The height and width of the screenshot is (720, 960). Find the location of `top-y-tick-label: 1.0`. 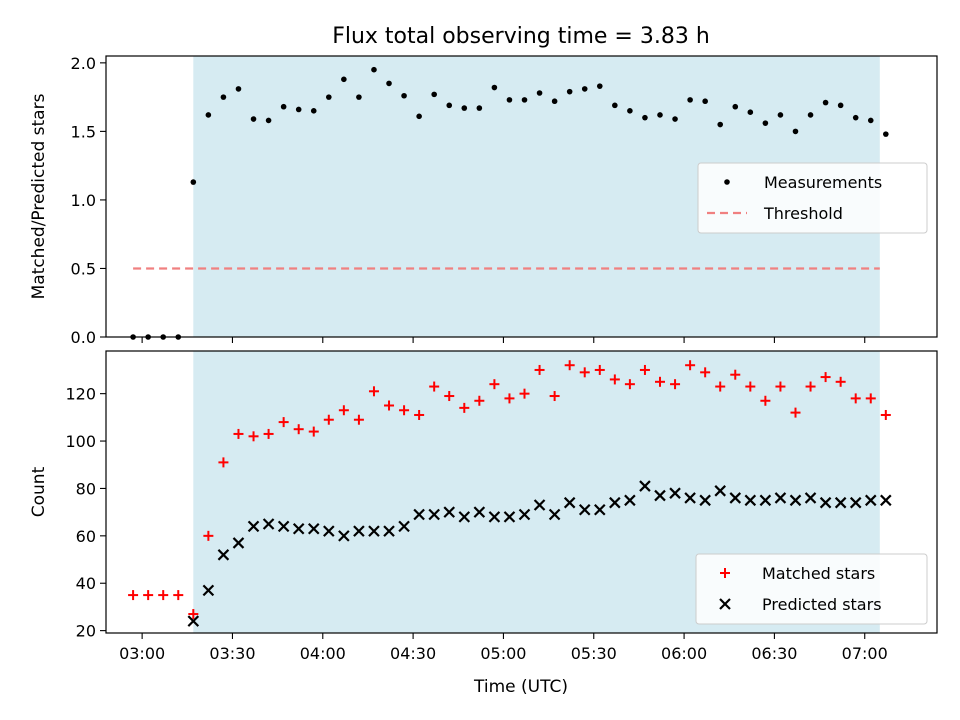

top-y-tick-label: 1.0 is located at coordinates (83, 200).